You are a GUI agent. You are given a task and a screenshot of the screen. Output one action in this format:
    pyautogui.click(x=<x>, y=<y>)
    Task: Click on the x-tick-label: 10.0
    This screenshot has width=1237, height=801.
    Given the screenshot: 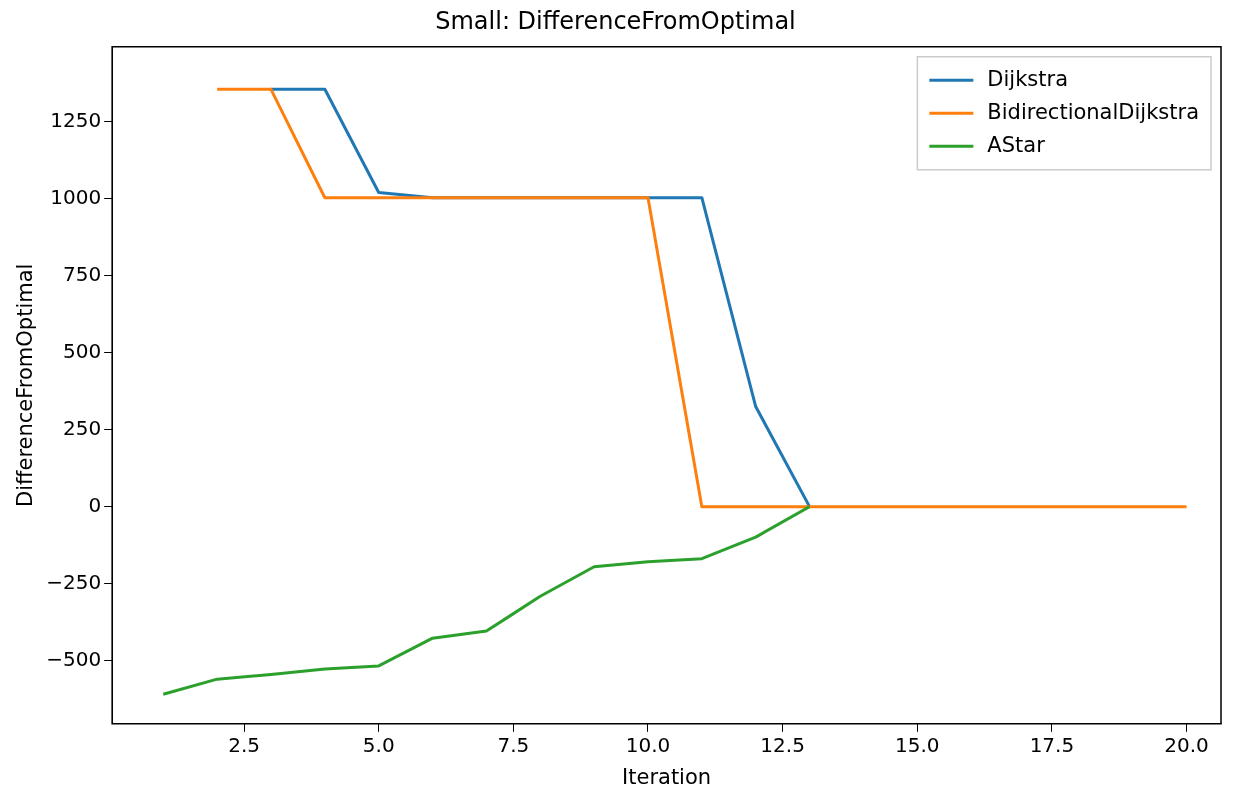 What is the action you would take?
    pyautogui.click(x=648, y=745)
    